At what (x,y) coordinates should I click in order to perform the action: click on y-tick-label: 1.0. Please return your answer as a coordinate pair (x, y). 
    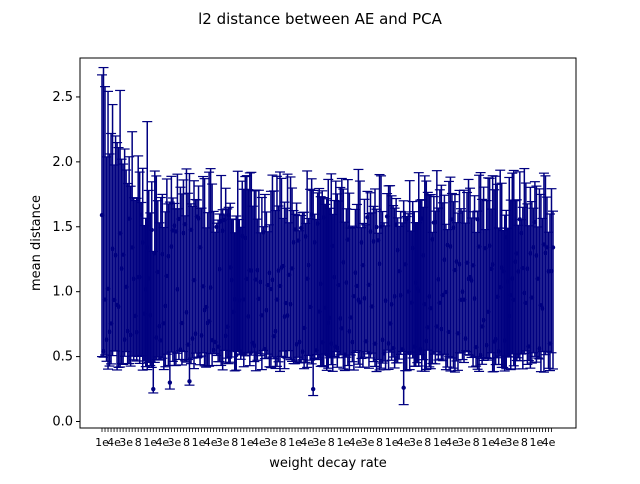
    Looking at the image, I should click on (62, 292).